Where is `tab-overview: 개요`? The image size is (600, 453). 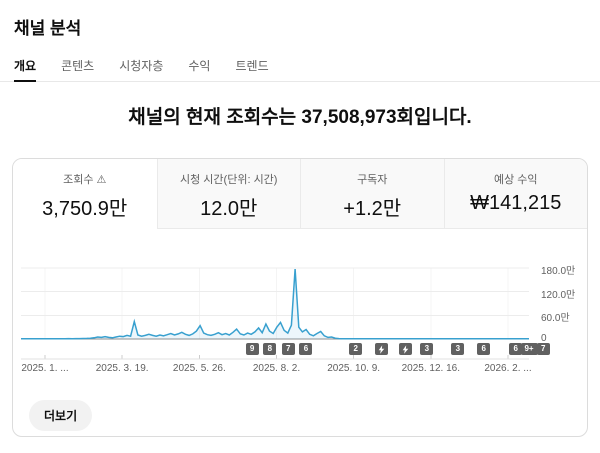
tab-overview: 개요 is located at coordinates (25, 69).